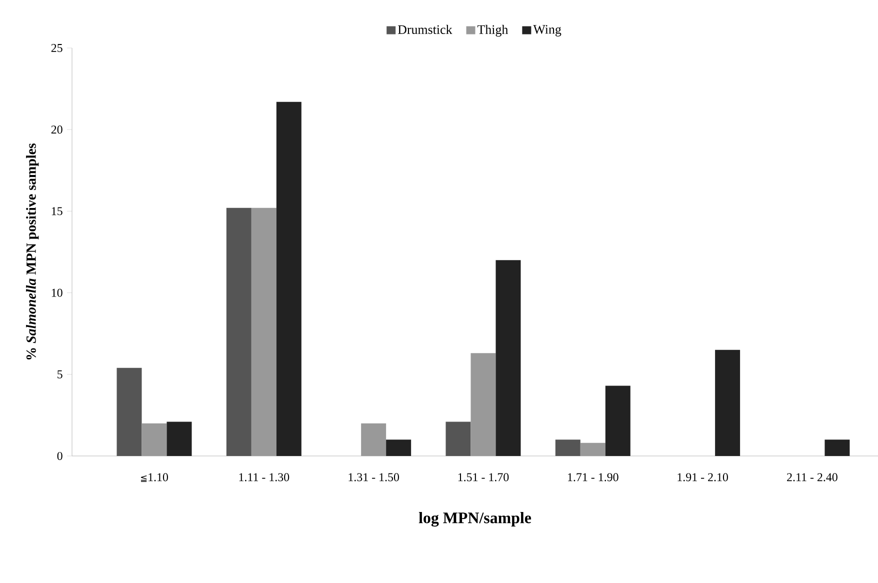 The width and height of the screenshot is (878, 583). Describe the element at coordinates (812, 477) in the screenshot. I see `x-tick-label: 2.11 - 2.40` at that location.